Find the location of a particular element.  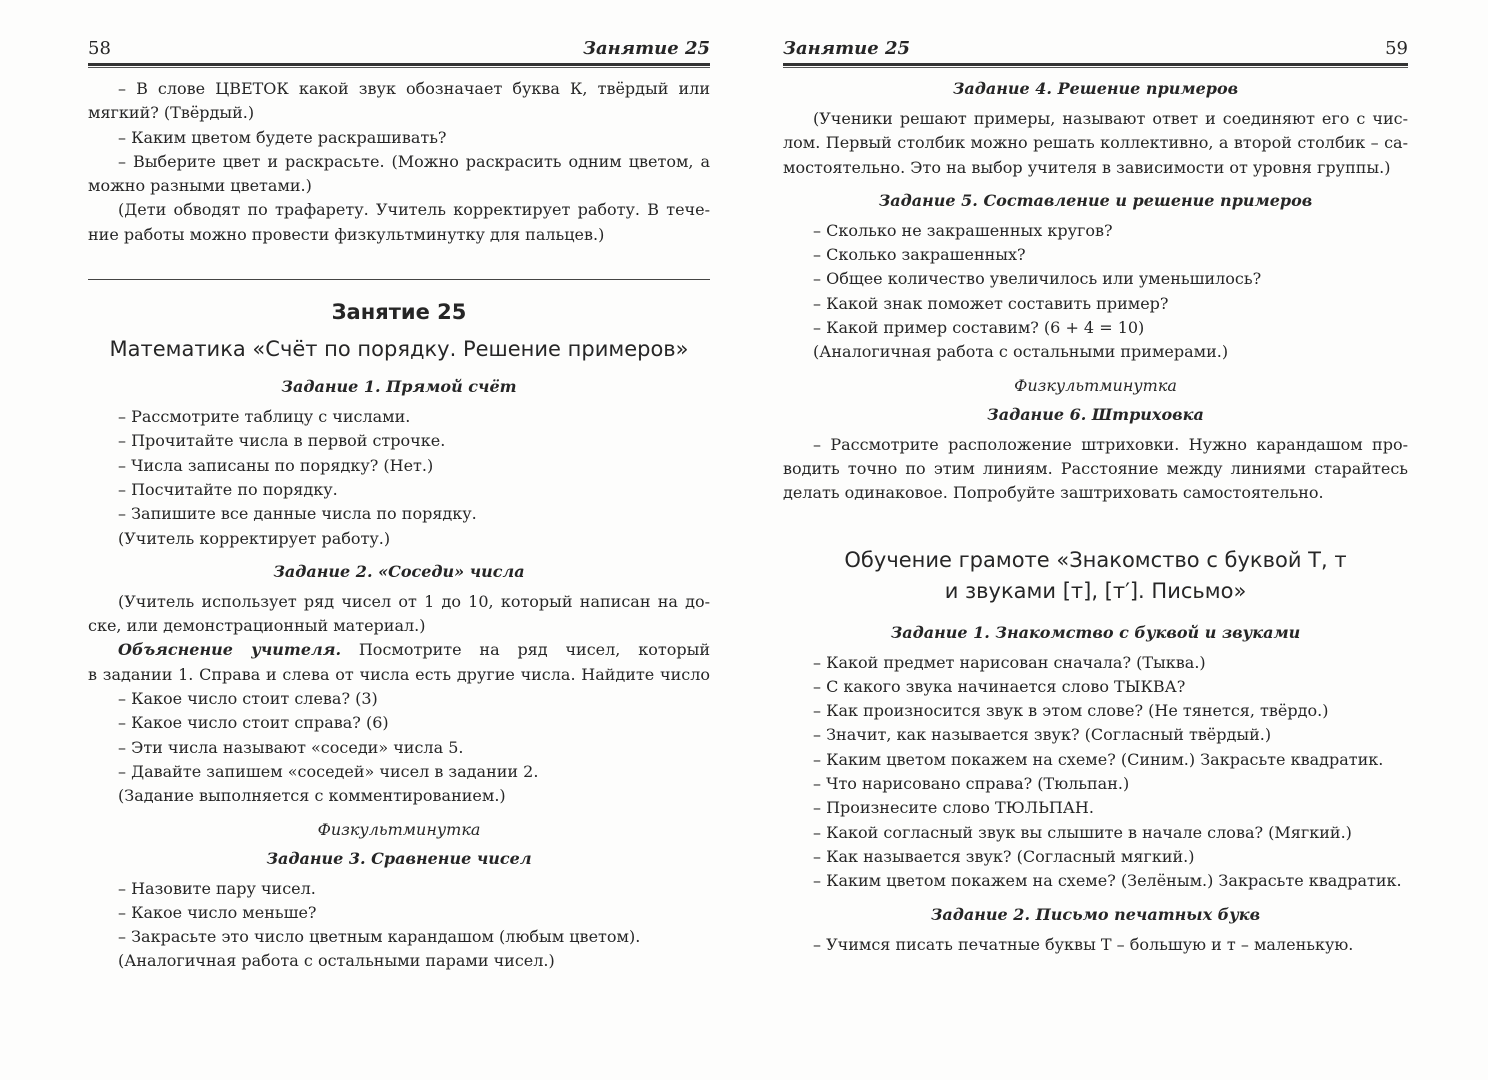

text-line: – Назовите пару чисел. is located at coordinates (217, 888).